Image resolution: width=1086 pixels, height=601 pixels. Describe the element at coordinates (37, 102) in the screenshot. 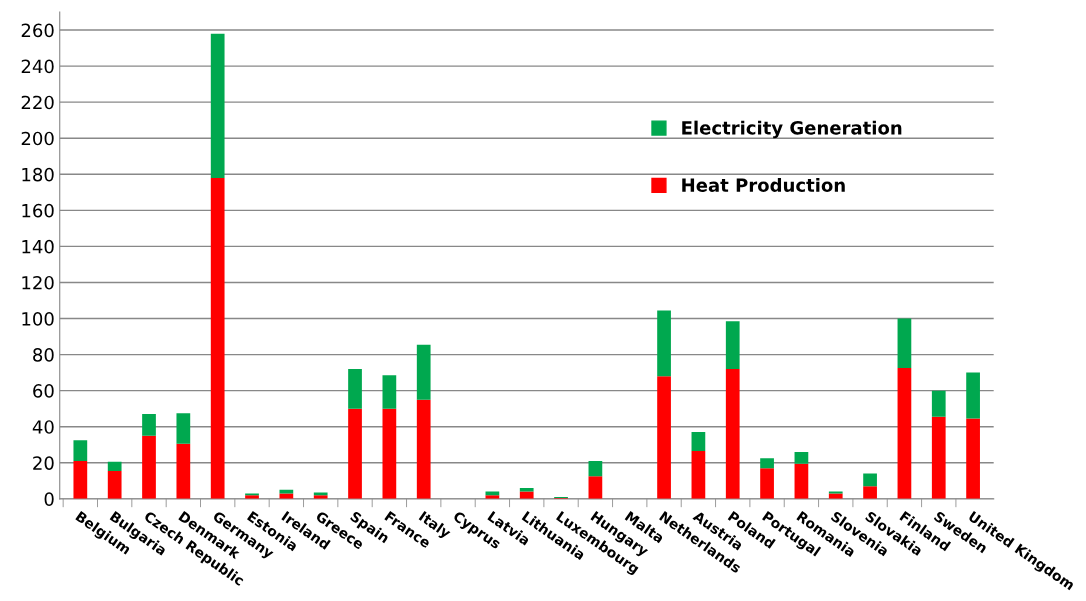

I see `y-tick-label: 220` at that location.